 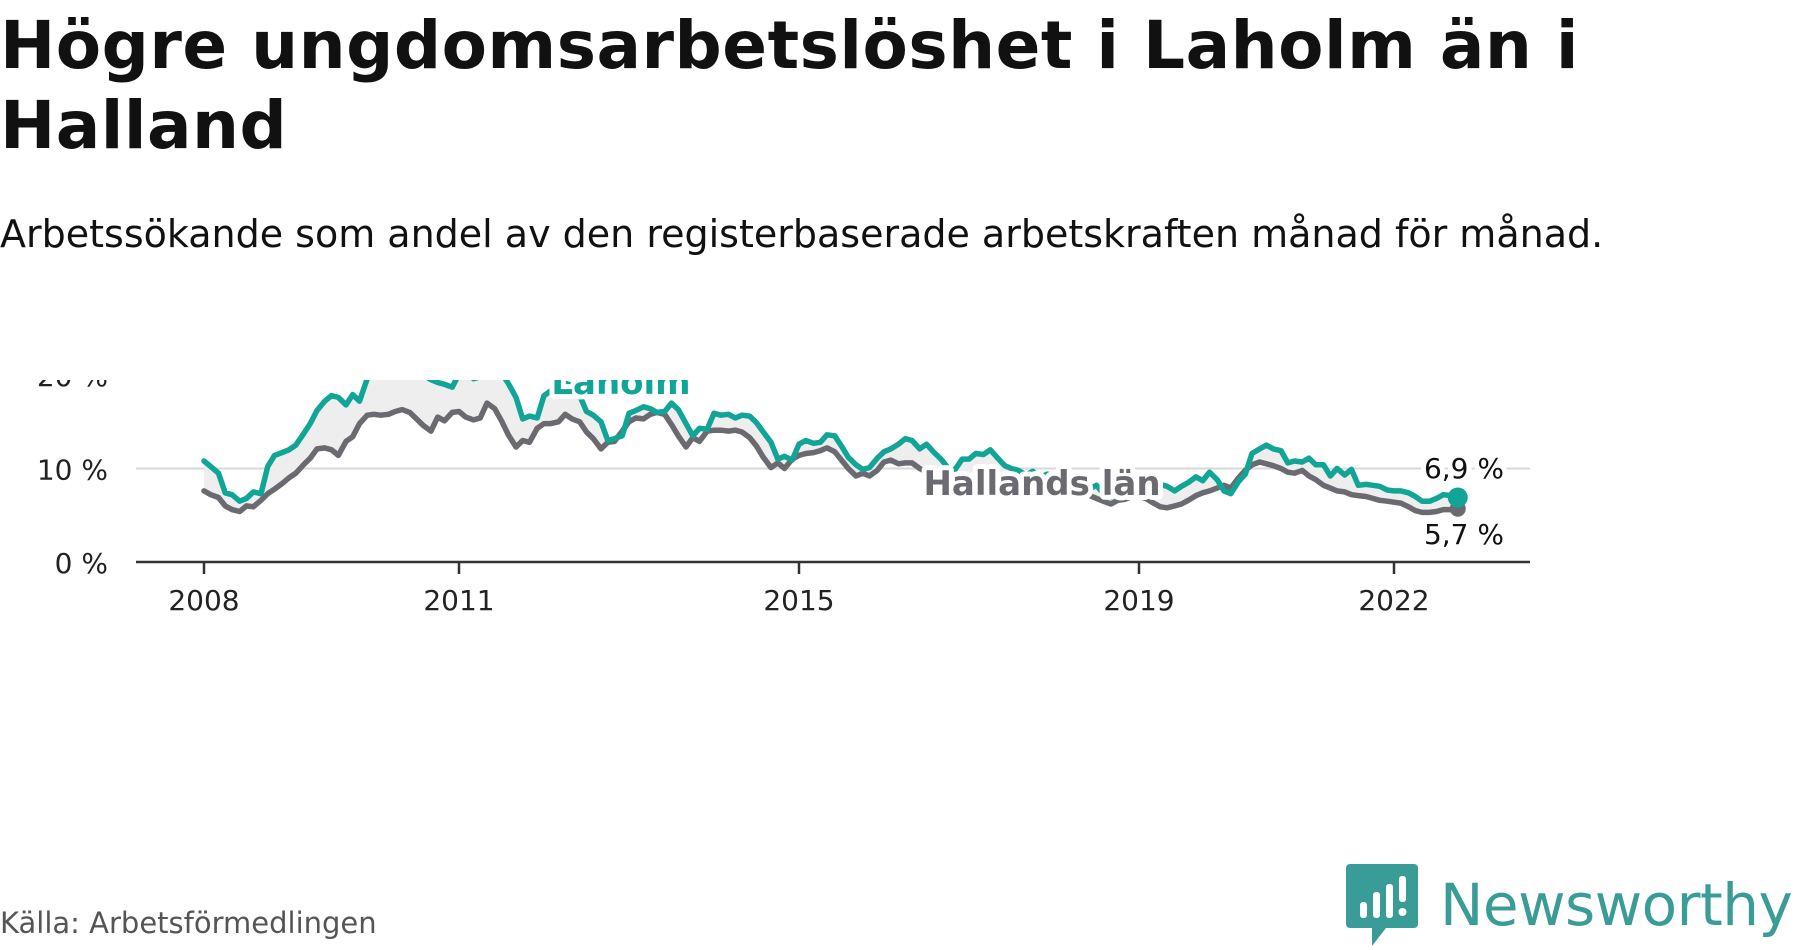 What do you see at coordinates (1138, 600) in the screenshot?
I see `x-tick-label: 2019` at bounding box center [1138, 600].